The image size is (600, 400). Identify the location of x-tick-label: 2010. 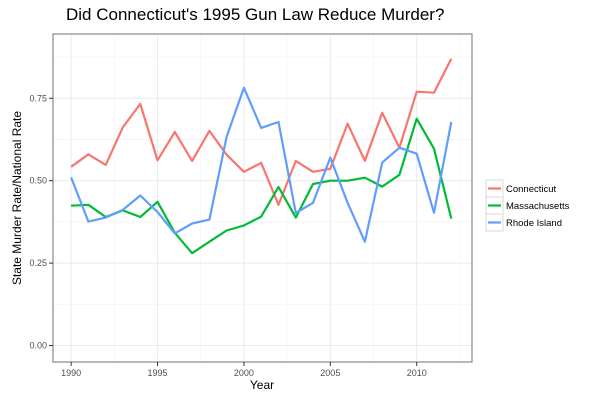
(417, 373).